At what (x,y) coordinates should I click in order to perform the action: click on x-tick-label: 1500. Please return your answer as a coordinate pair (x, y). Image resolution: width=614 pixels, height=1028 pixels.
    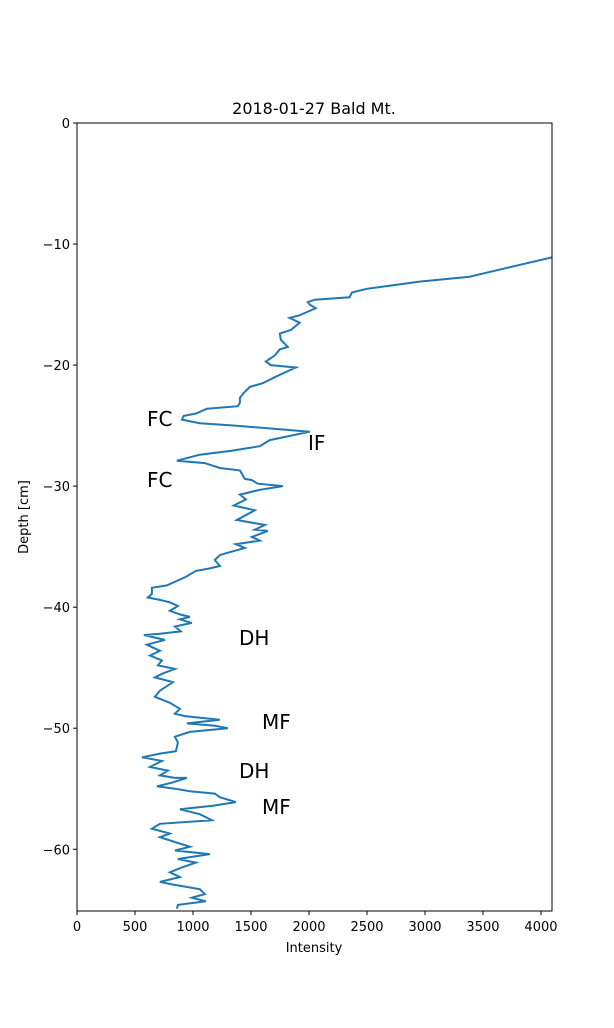
    Looking at the image, I should click on (250, 927).